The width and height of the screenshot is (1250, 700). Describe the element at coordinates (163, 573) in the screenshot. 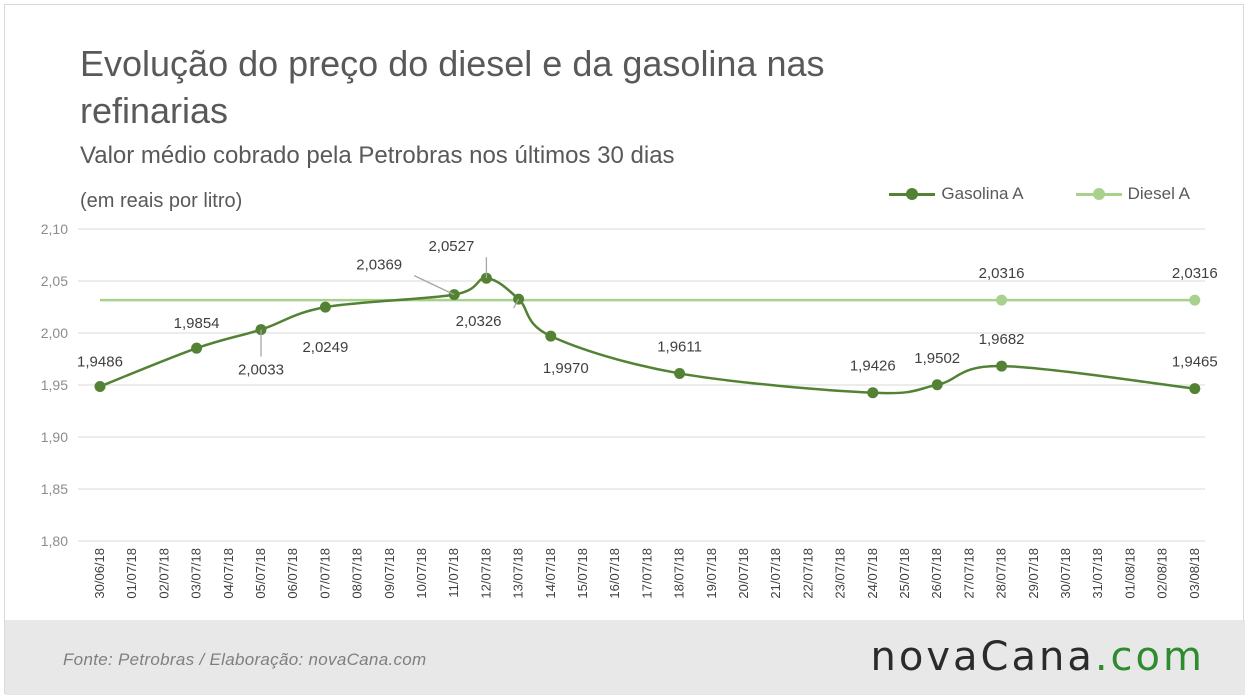

I see `x-tick-label: 02/07/18` at that location.